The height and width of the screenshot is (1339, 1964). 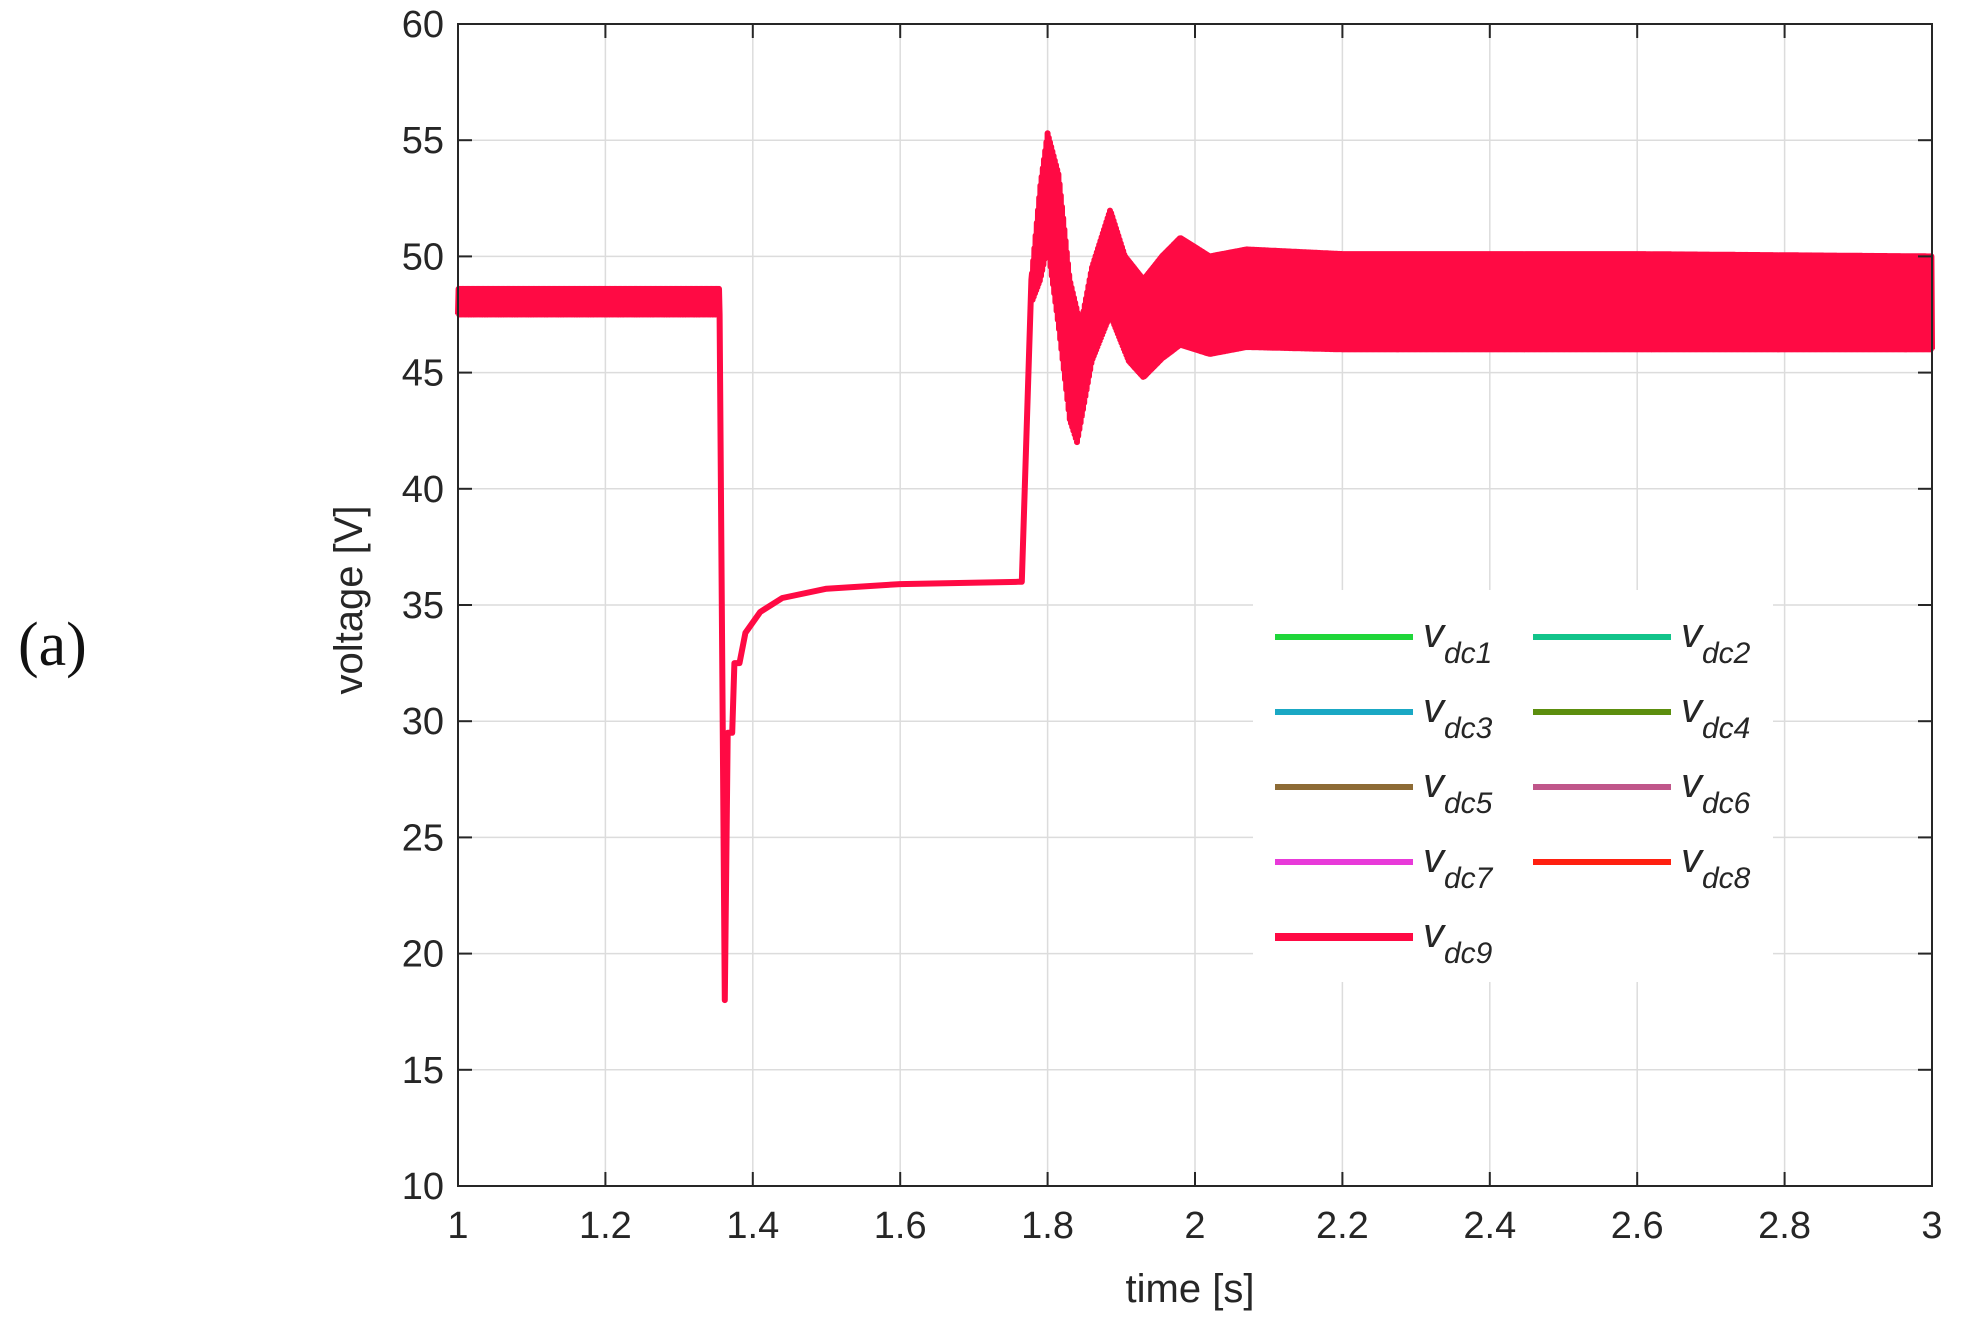 What do you see at coordinates (423, 838) in the screenshot?
I see `y-tick-label: 25` at bounding box center [423, 838].